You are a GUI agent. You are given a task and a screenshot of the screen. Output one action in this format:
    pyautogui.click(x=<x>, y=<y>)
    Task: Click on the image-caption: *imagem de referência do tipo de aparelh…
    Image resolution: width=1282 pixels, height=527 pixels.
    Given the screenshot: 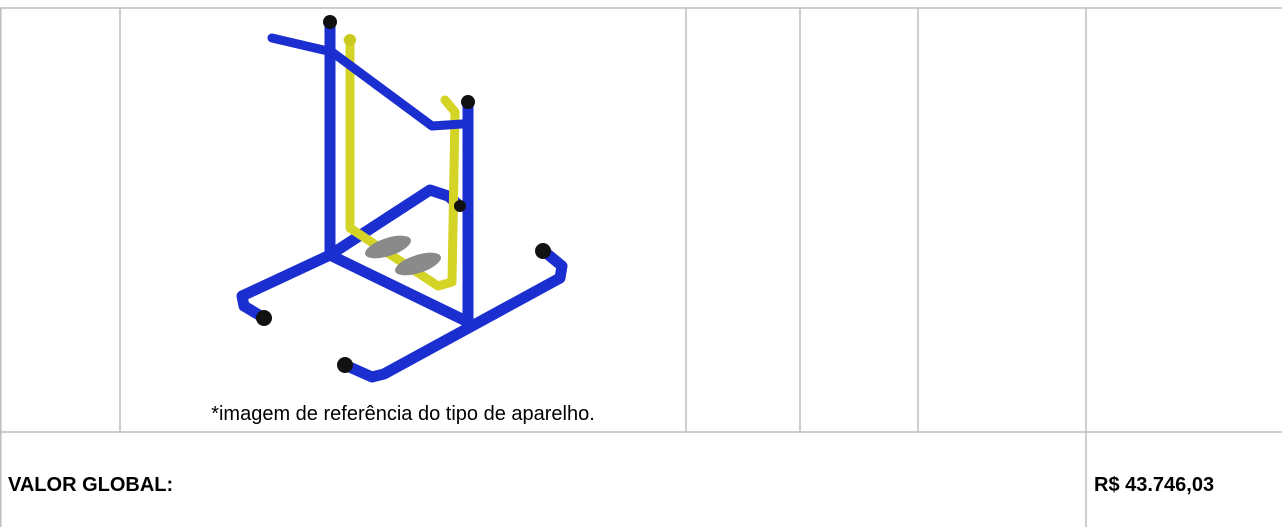 What is the action you would take?
    pyautogui.click(x=403, y=414)
    